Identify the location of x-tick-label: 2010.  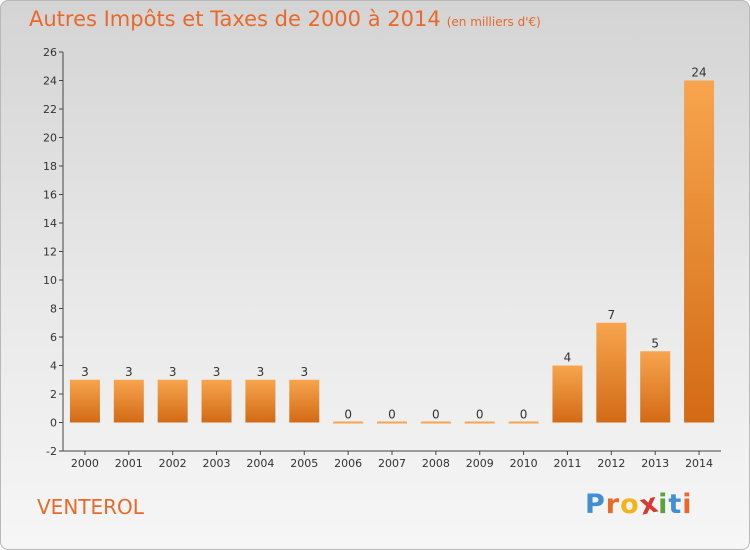
(524, 463).